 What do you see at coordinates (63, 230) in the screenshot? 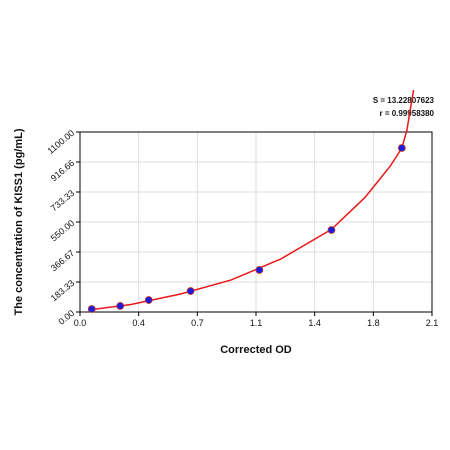
I see `y-tick-label: 550.00` at bounding box center [63, 230].